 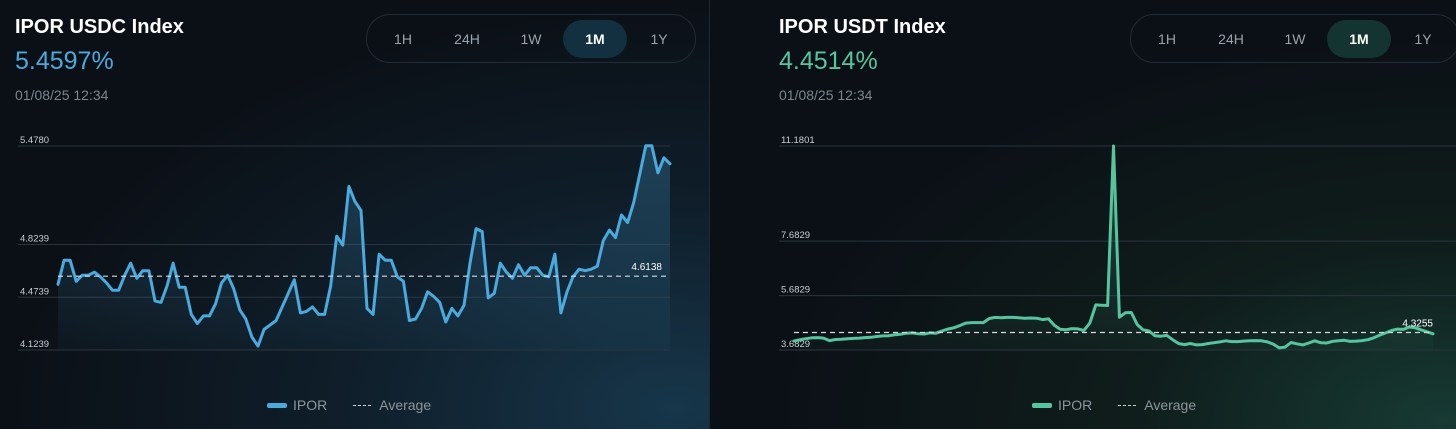 I want to click on usdt-legend-average-dash, so click(x=1127, y=405).